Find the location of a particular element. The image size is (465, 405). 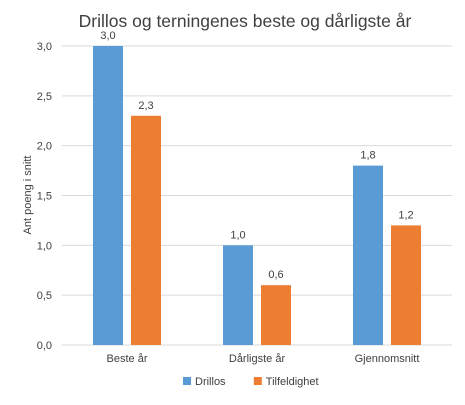

legend-label: Tilfeldighet is located at coordinates (292, 382).